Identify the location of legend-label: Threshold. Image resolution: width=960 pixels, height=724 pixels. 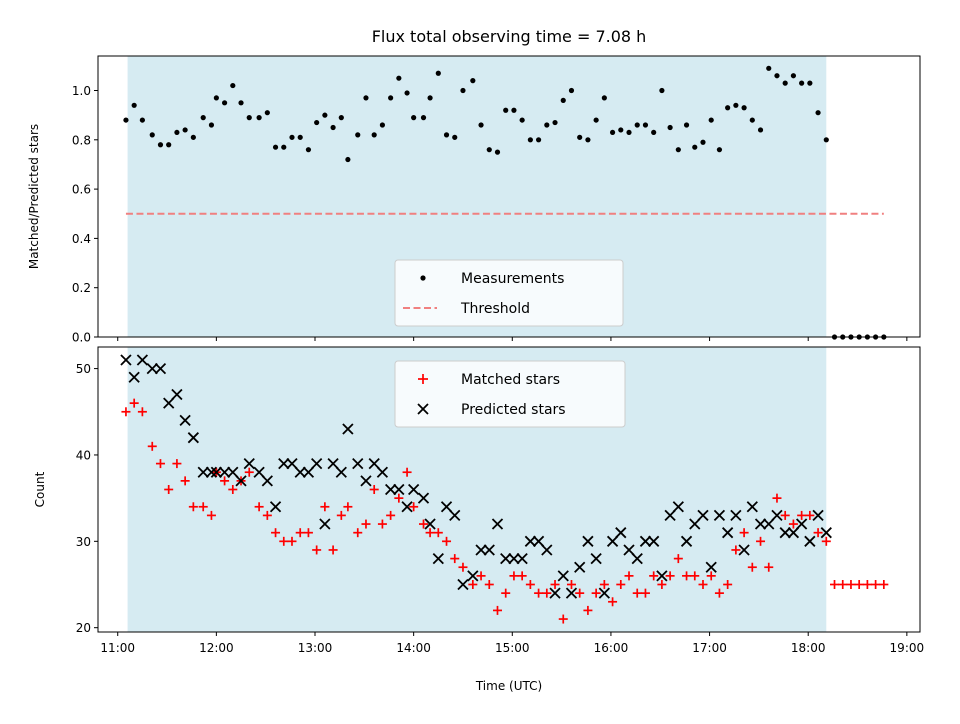
(495, 309).